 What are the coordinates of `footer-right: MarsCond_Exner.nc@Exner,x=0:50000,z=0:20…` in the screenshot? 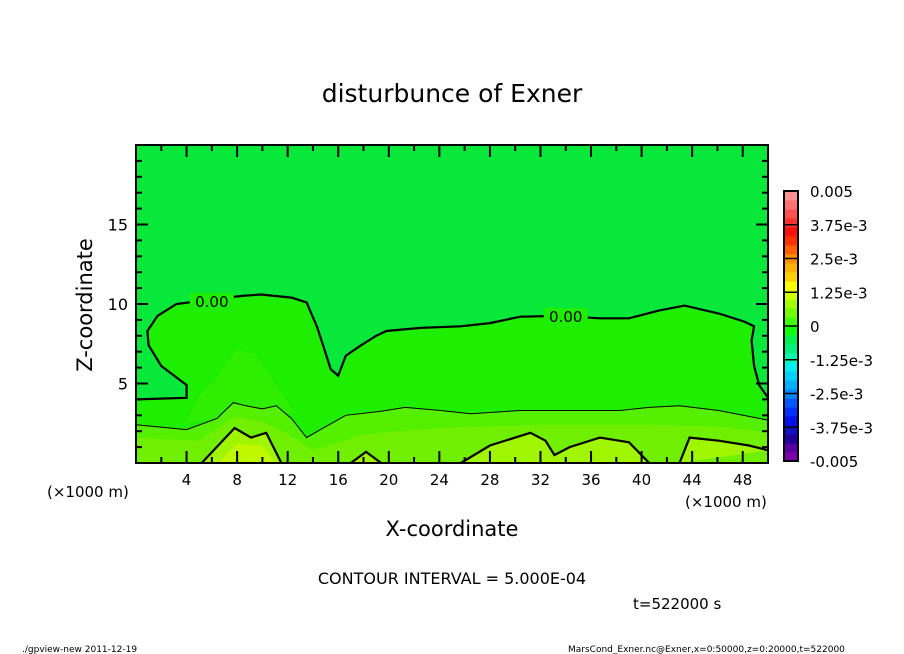 It's located at (706, 649).